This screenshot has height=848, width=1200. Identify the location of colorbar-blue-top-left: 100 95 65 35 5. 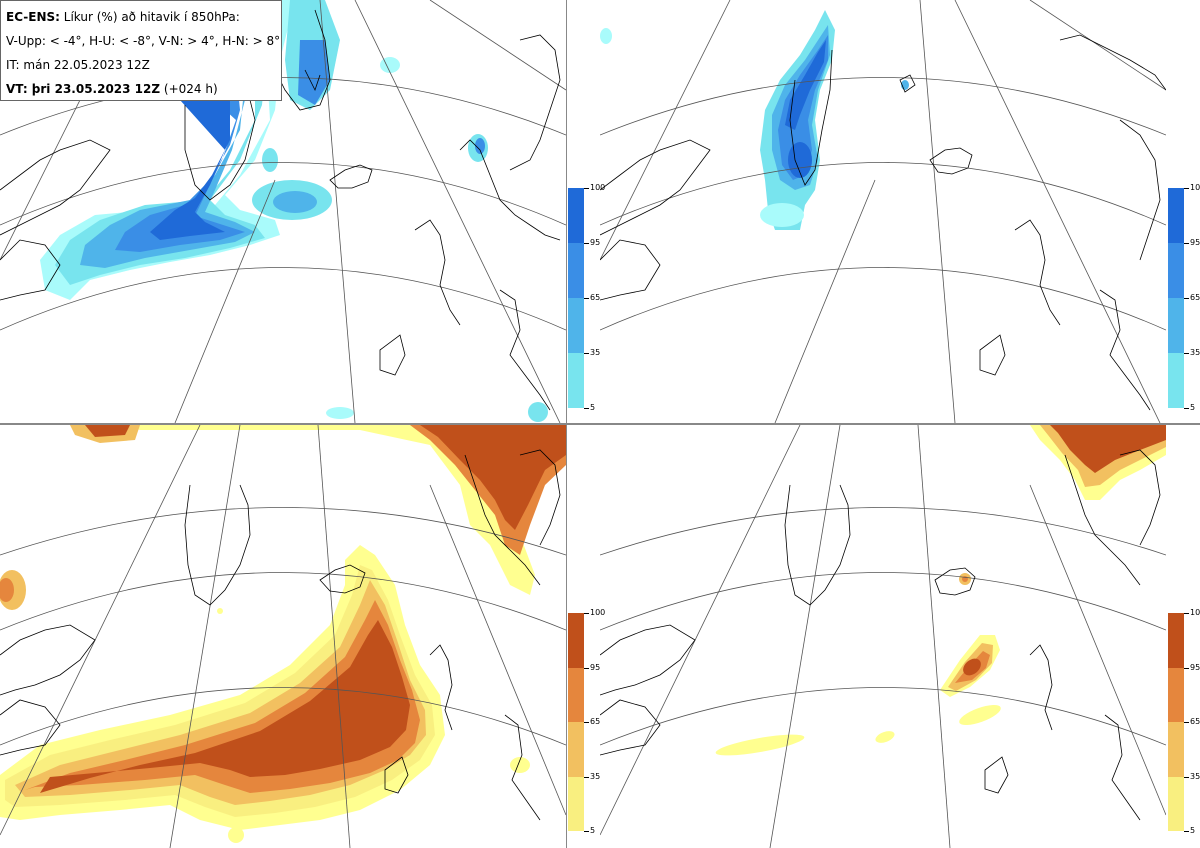
(586, 298).